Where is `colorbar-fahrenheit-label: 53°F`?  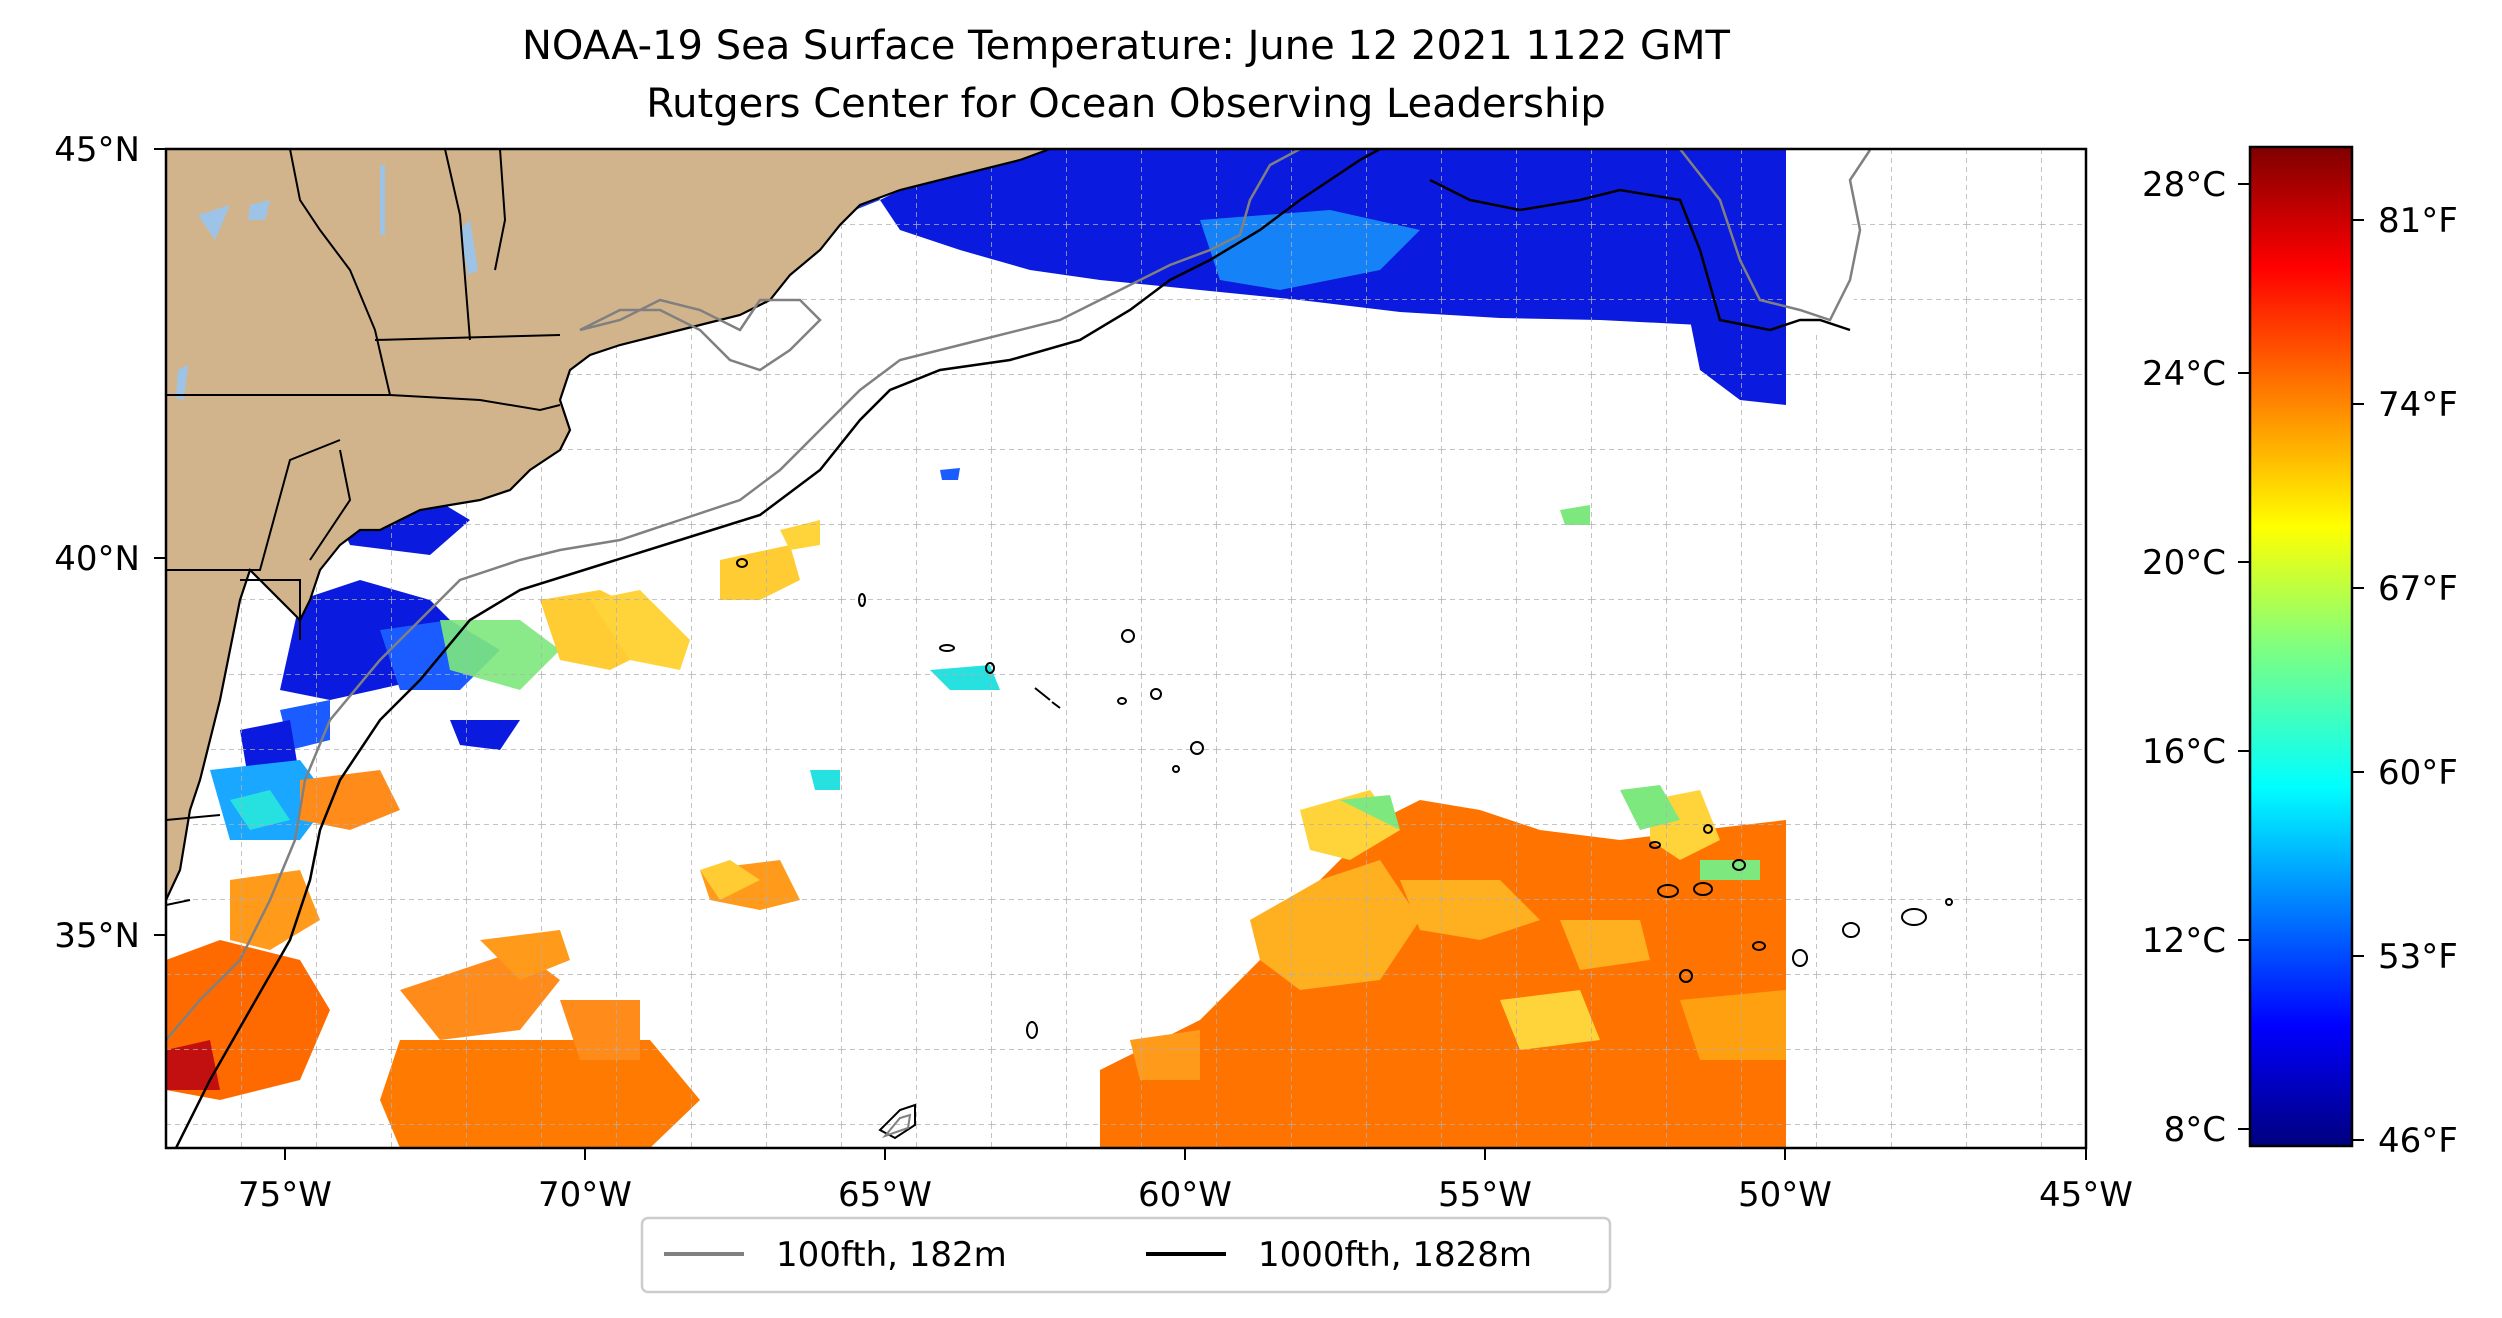
colorbar-fahrenheit-label: 53°F is located at coordinates (2418, 957).